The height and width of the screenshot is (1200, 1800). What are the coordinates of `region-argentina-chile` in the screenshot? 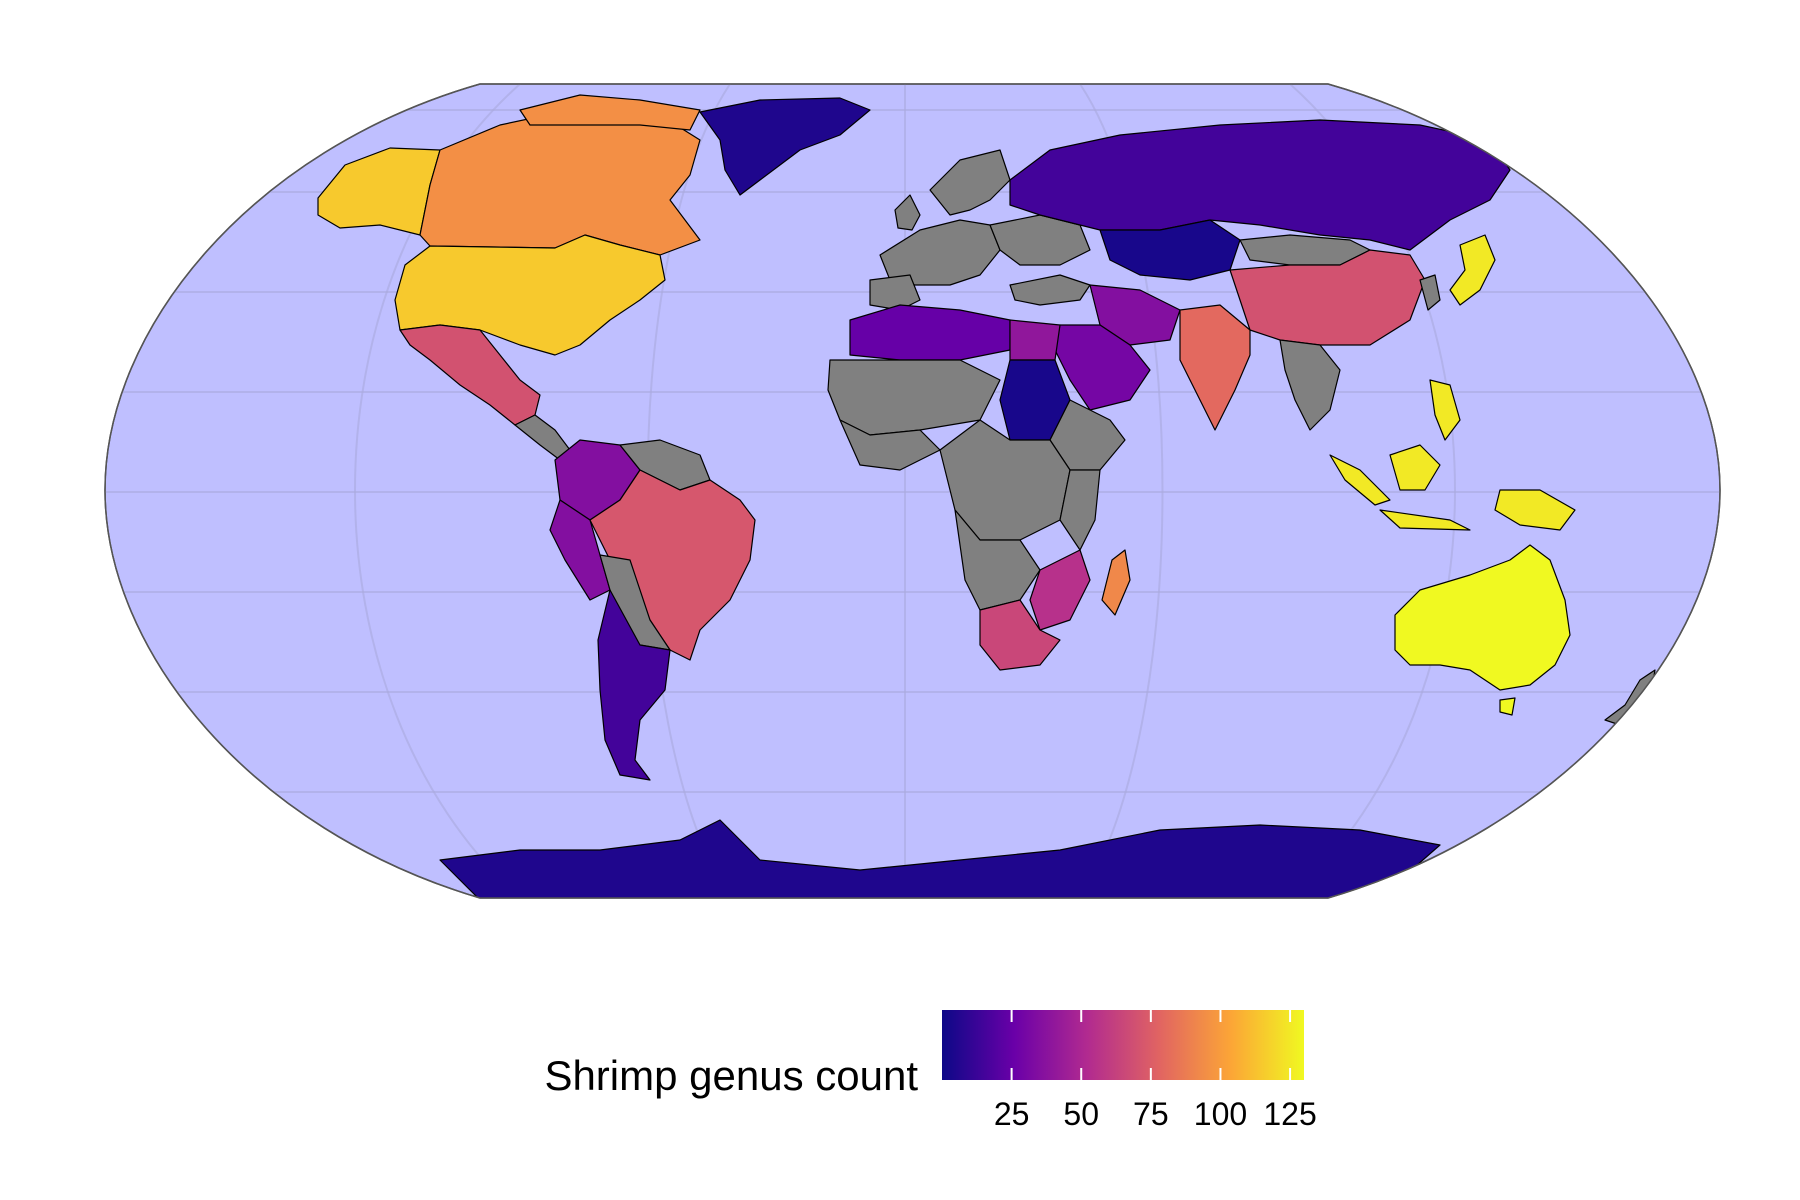 It's located at (634, 685).